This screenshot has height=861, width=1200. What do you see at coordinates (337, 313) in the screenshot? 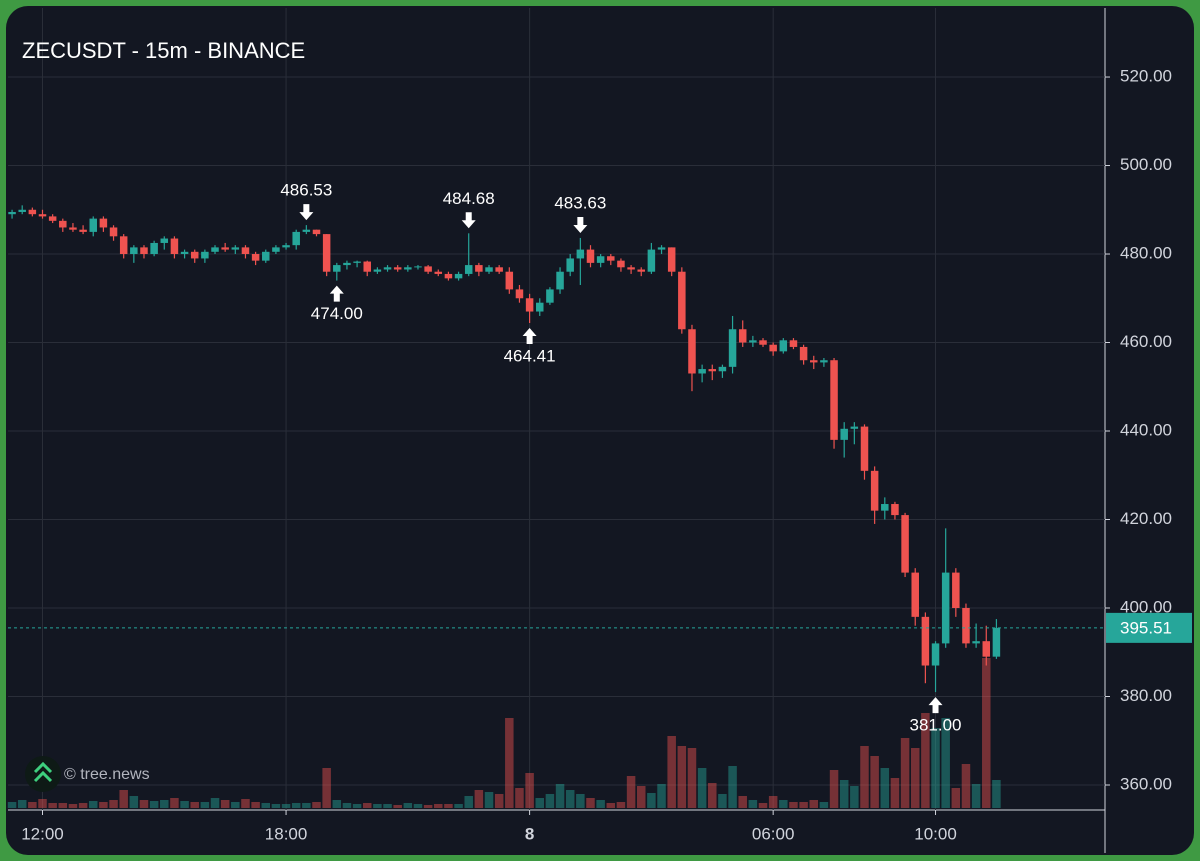
I see `annotation-label: 474.00` at bounding box center [337, 313].